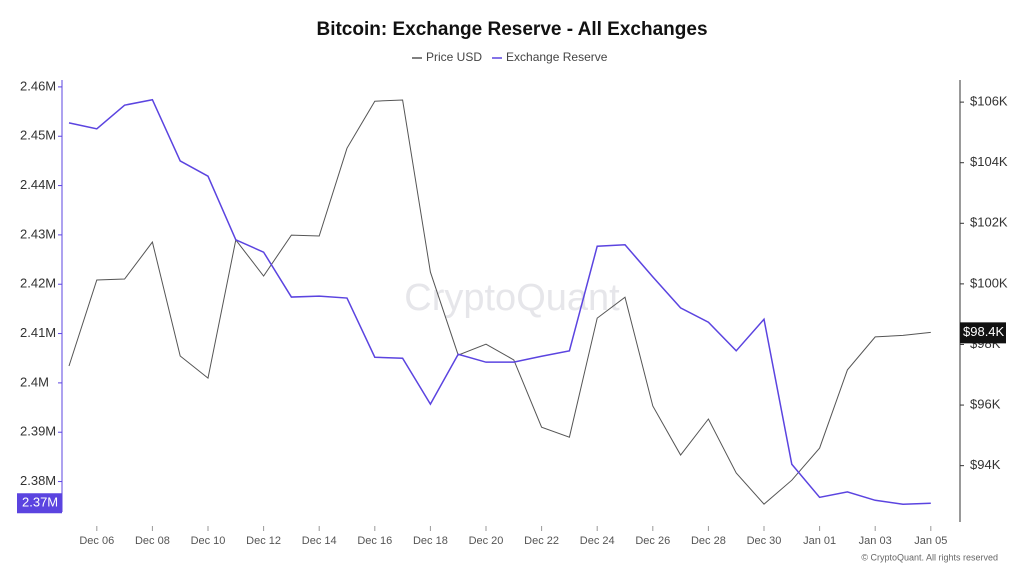  I want to click on y-tick-label: 2.39M, so click(38, 431).